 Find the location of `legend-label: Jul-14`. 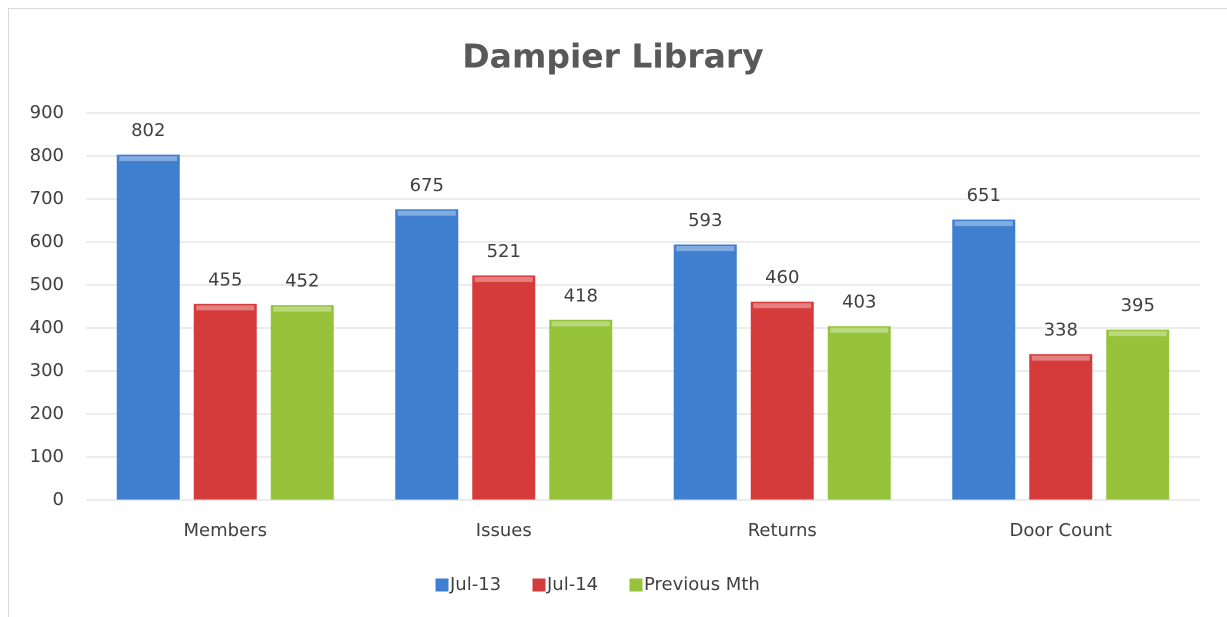

legend-label: Jul-14 is located at coordinates (572, 584).